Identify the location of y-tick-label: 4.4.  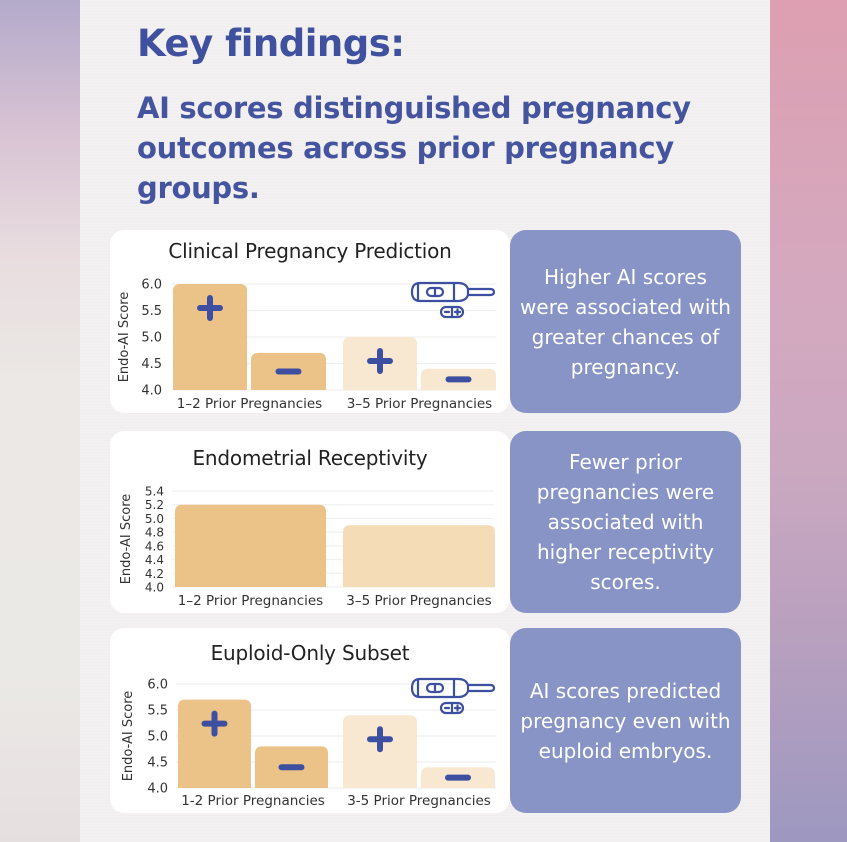
(154, 560).